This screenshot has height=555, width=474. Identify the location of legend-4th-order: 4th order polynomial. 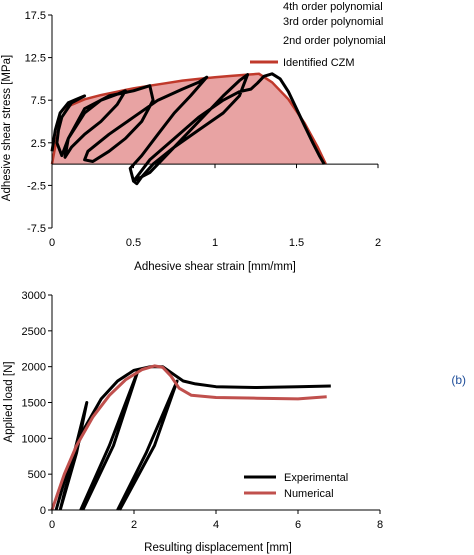
(333, 7).